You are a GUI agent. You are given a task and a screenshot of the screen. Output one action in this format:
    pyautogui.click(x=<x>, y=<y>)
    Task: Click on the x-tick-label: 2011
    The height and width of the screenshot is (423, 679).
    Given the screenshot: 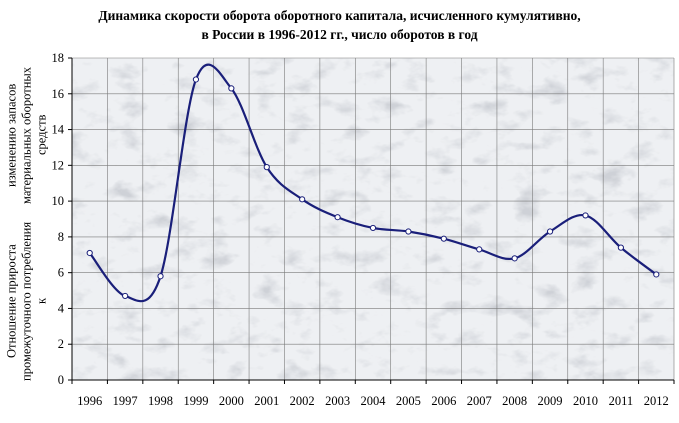 What is the action you would take?
    pyautogui.click(x=621, y=401)
    